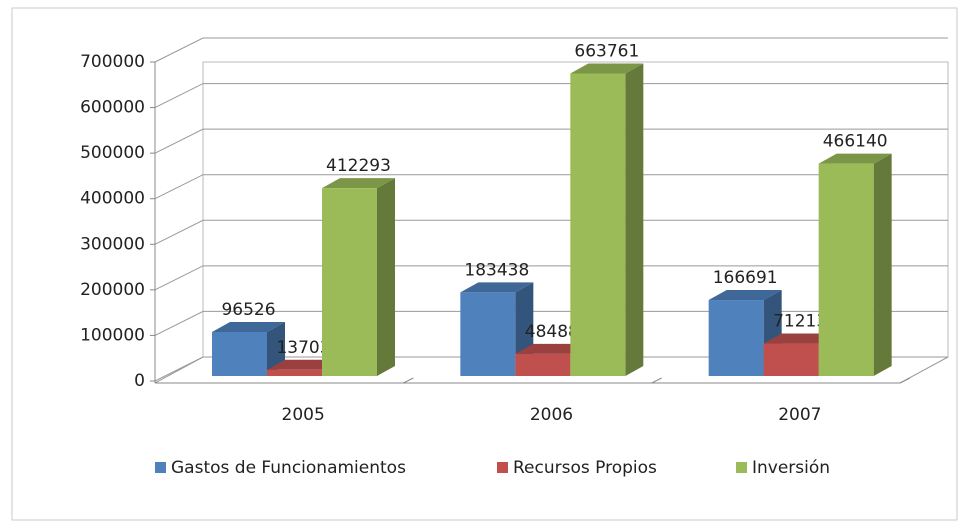 The width and height of the screenshot is (965, 526). I want to click on data-label: 96526, so click(248, 310).